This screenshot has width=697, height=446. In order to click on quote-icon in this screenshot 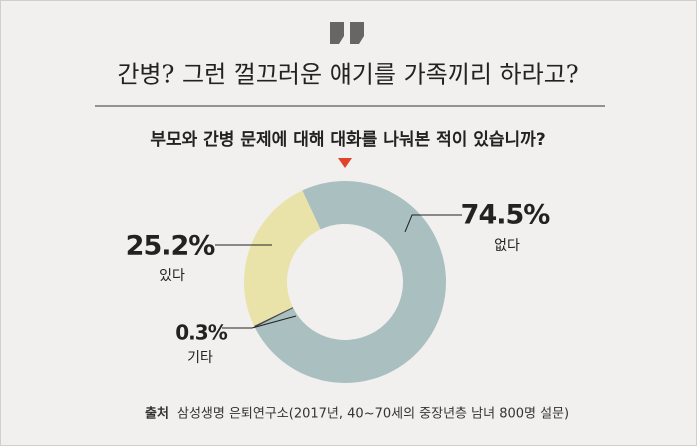, I will do `click(347, 33)`.